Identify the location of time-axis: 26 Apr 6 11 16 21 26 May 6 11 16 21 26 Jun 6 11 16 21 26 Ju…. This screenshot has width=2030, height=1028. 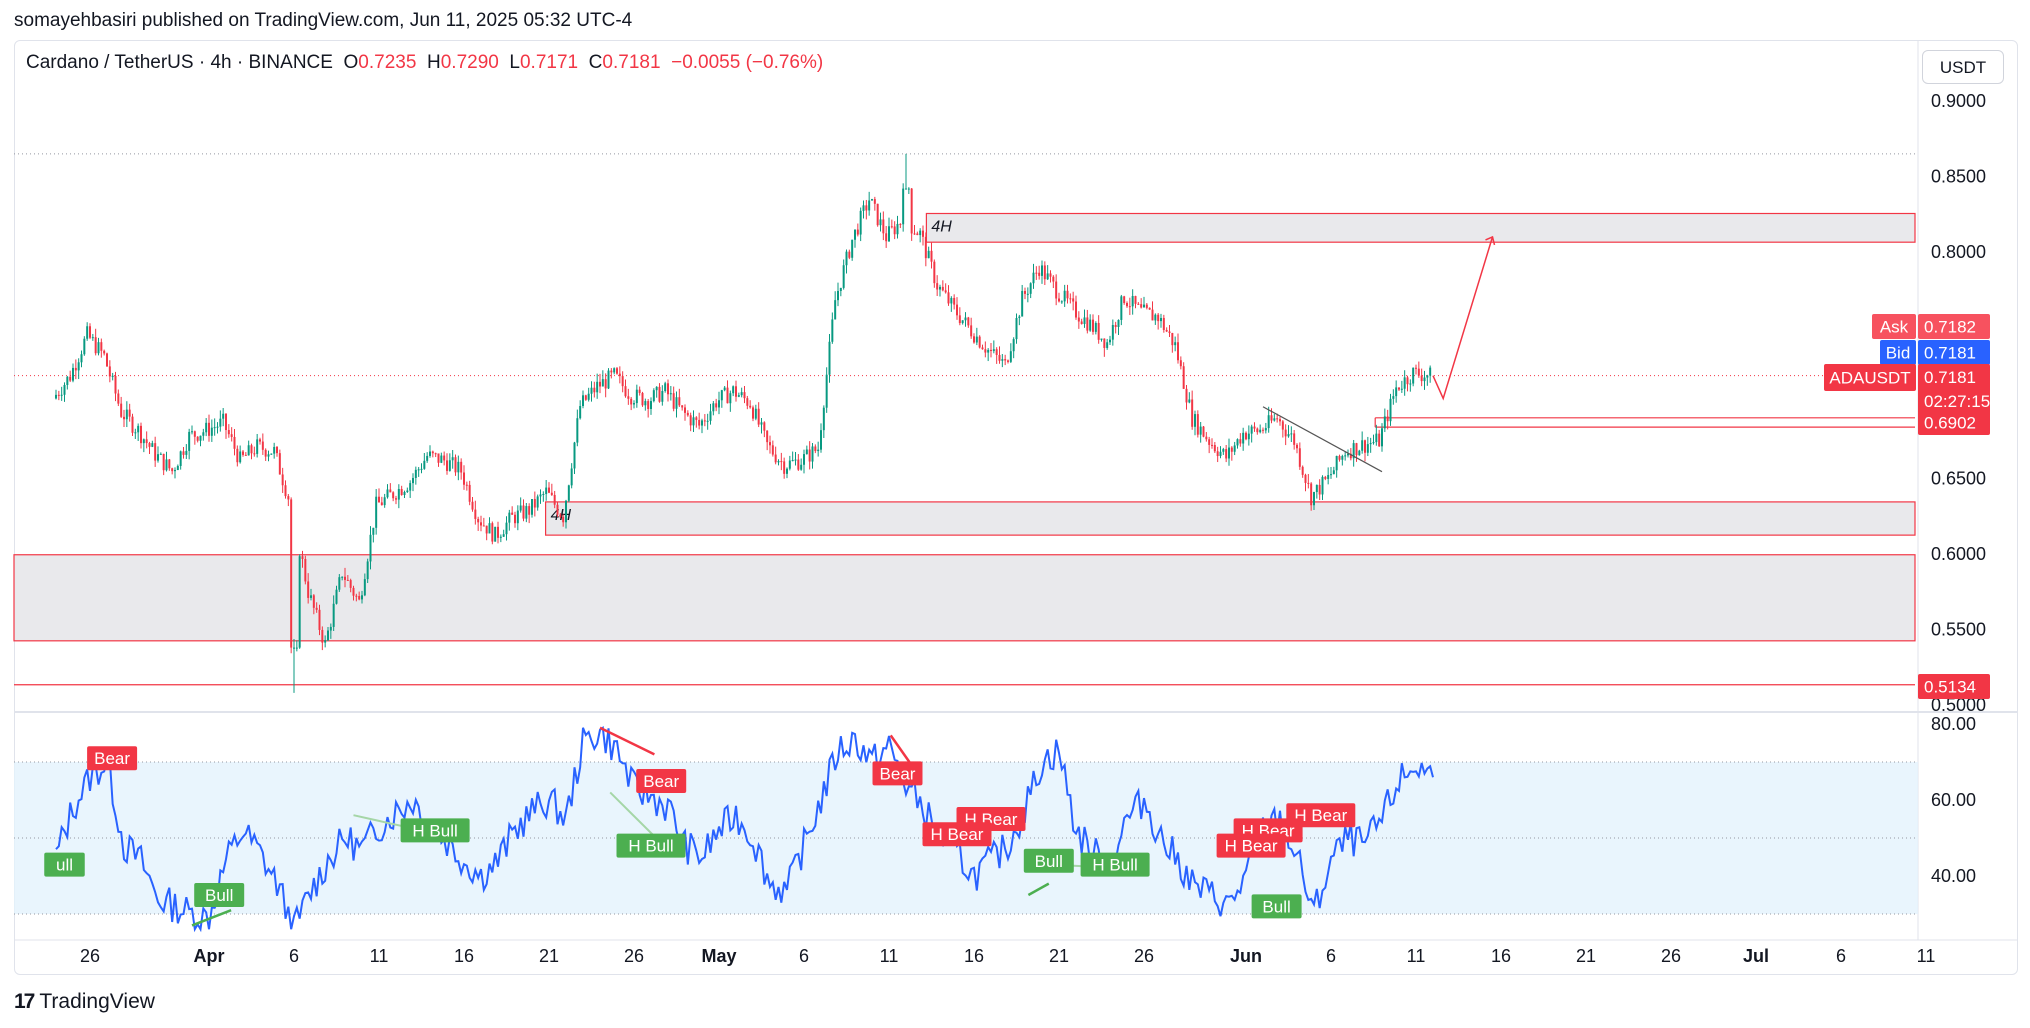
(1007, 956).